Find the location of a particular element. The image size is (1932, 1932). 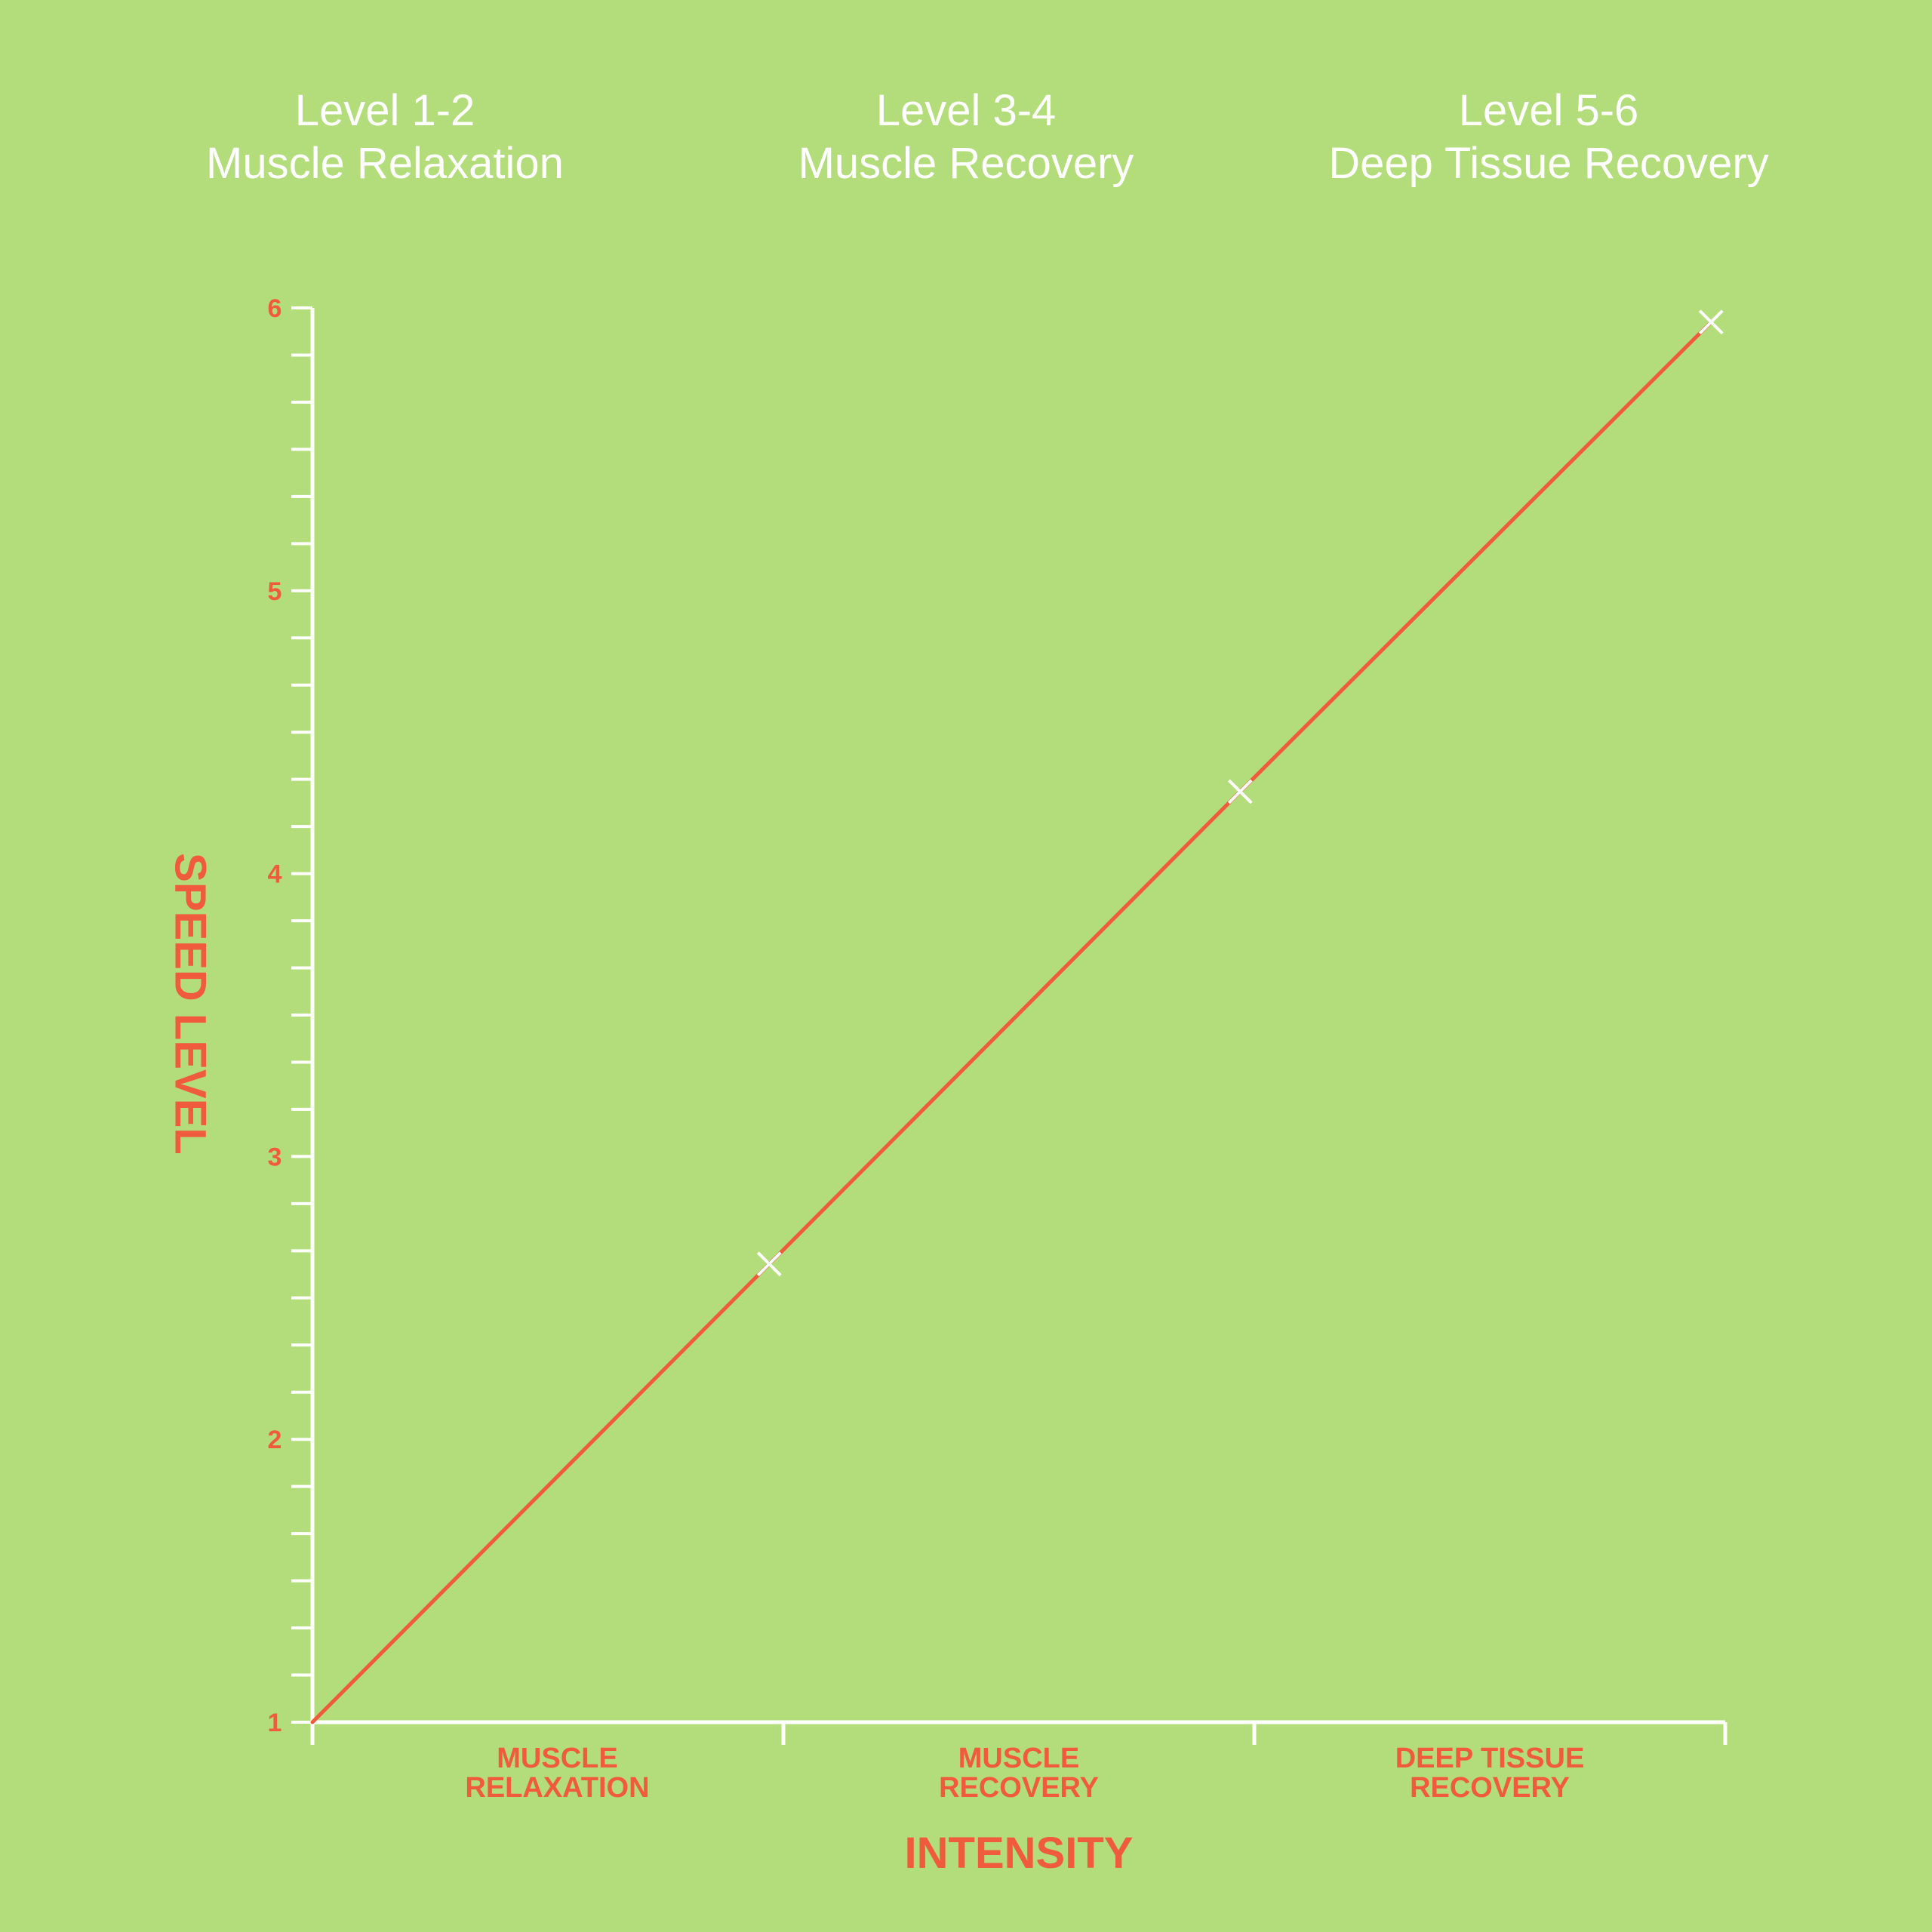

y-tick-label: 2 is located at coordinates (275, 1440).